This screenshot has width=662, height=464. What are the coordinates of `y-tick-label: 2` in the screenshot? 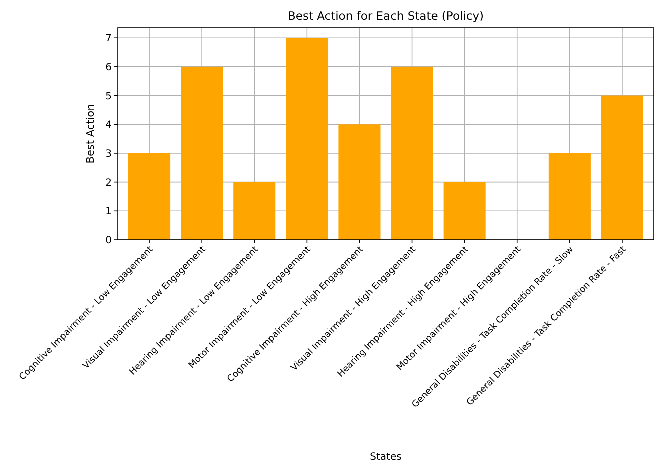 It's located at (109, 183).